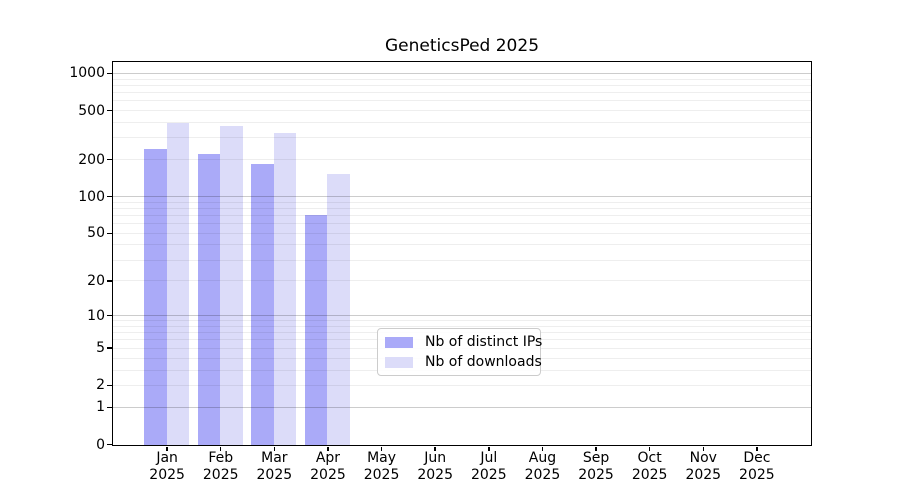 Image resolution: width=900 pixels, height=500 pixels. What do you see at coordinates (435, 458) in the screenshot?
I see `x-tick-month: Jun` at bounding box center [435, 458].